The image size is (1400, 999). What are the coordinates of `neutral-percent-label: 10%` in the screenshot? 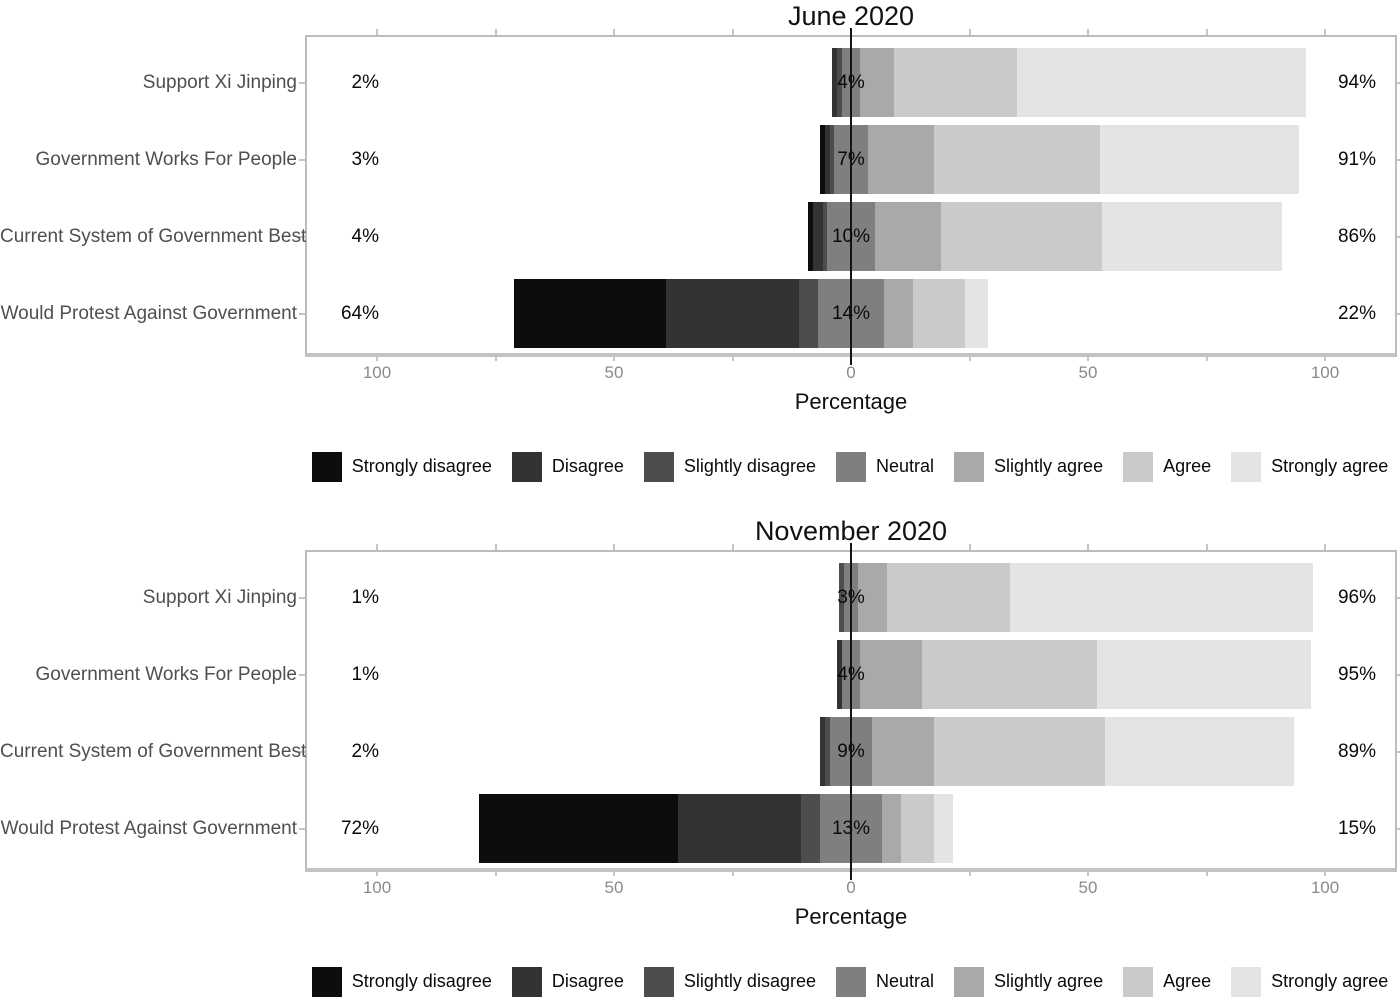 It's located at (851, 236).